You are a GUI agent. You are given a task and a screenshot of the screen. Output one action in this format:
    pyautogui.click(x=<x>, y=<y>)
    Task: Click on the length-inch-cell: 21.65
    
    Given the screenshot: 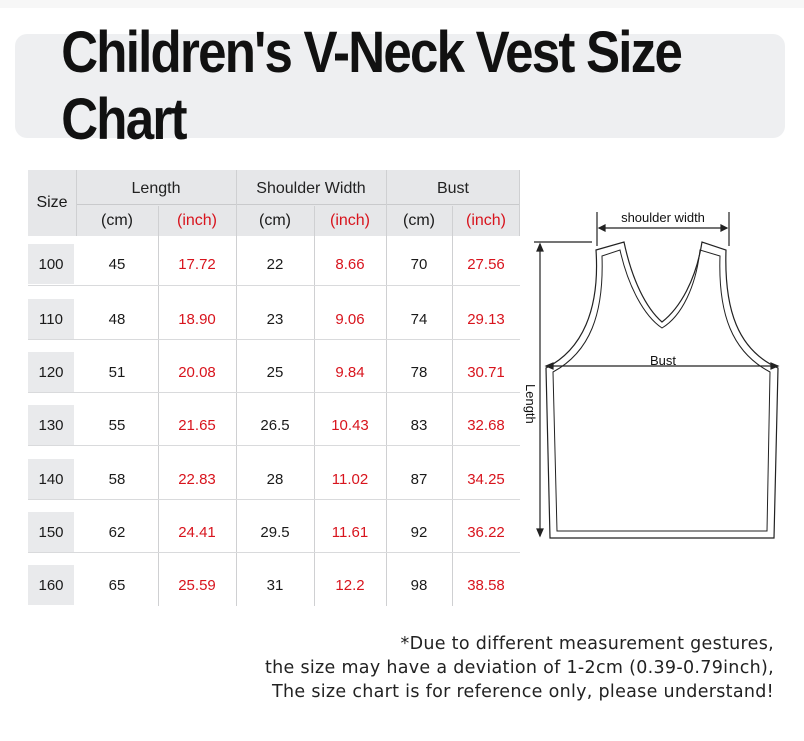 What is the action you would take?
    pyautogui.click(x=197, y=425)
    